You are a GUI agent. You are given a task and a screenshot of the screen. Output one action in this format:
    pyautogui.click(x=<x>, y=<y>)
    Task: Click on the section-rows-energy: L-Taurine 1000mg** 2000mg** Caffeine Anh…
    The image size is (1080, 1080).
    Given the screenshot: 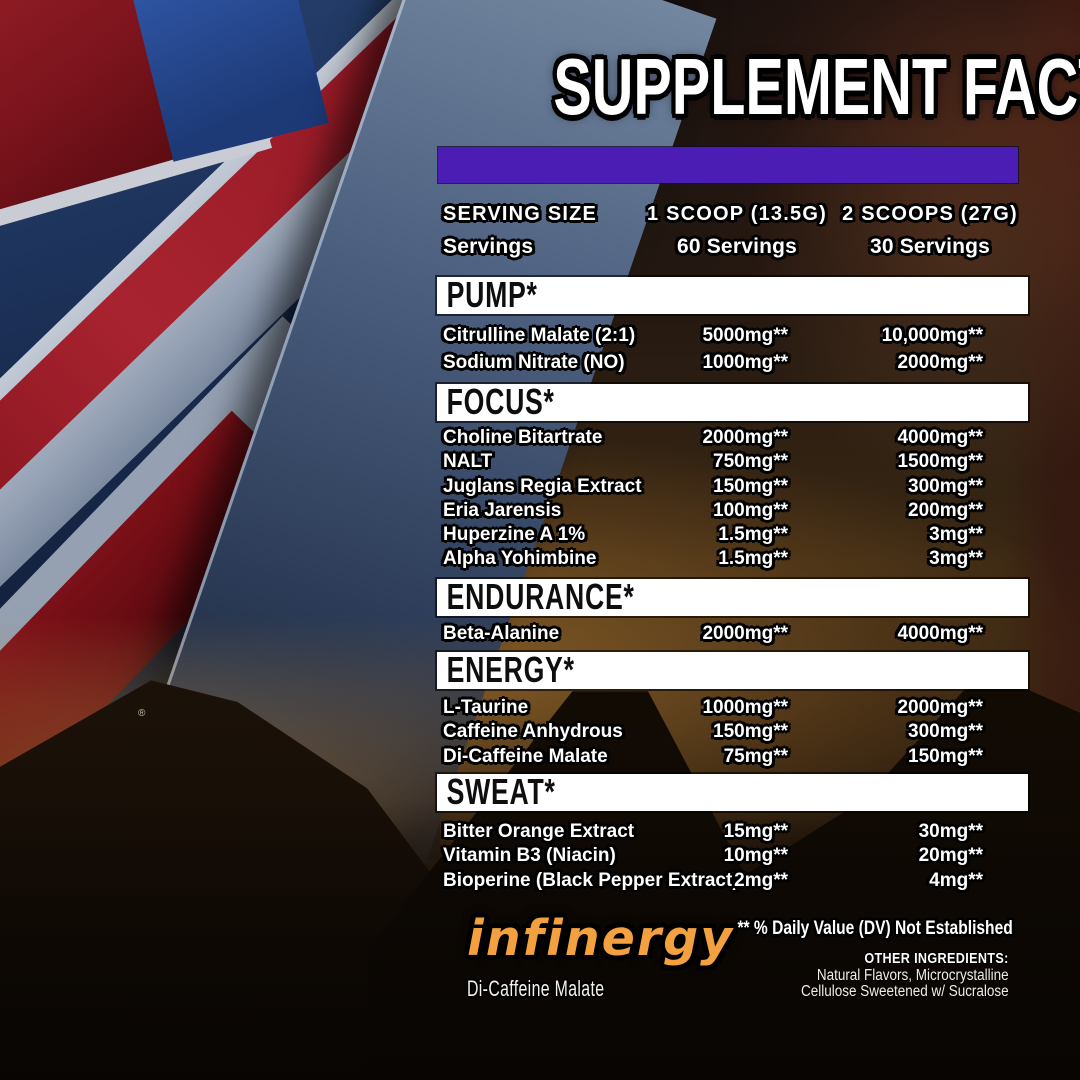 What is the action you would take?
    pyautogui.click(x=732, y=732)
    